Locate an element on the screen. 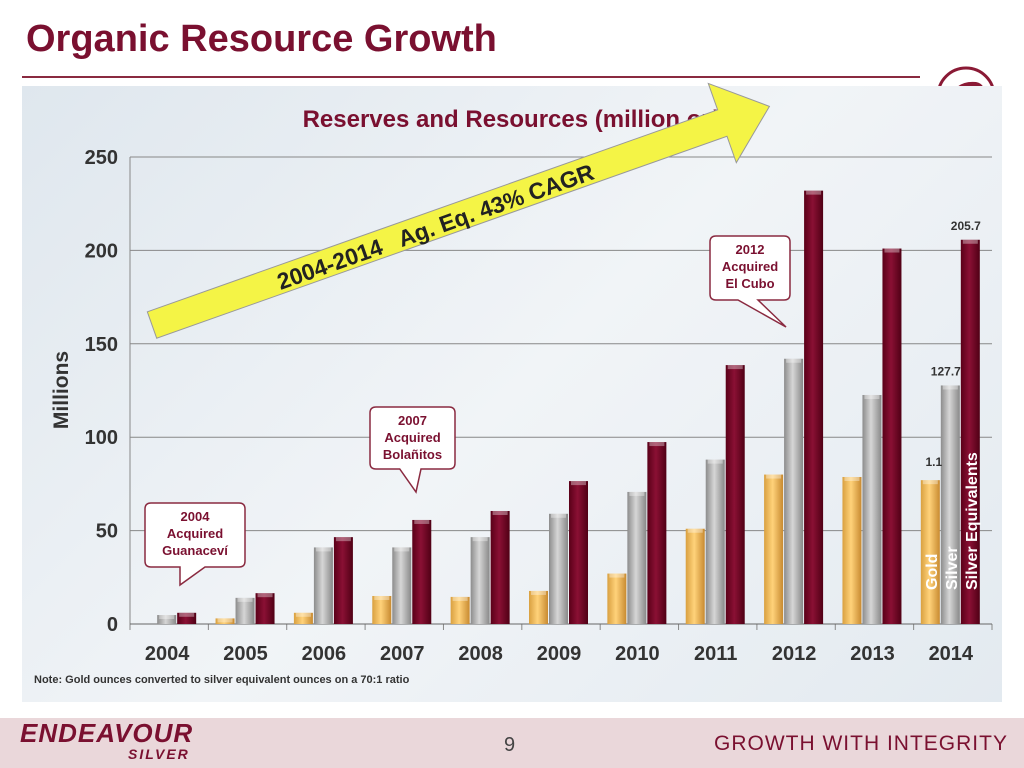  bar-silver-2014 is located at coordinates (950, 504).